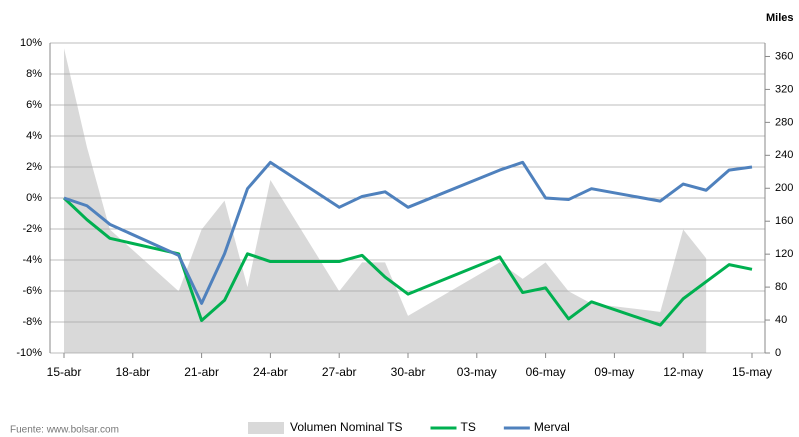  Describe the element at coordinates (31, 43) in the screenshot. I see `y-tick-label: 10%` at that location.